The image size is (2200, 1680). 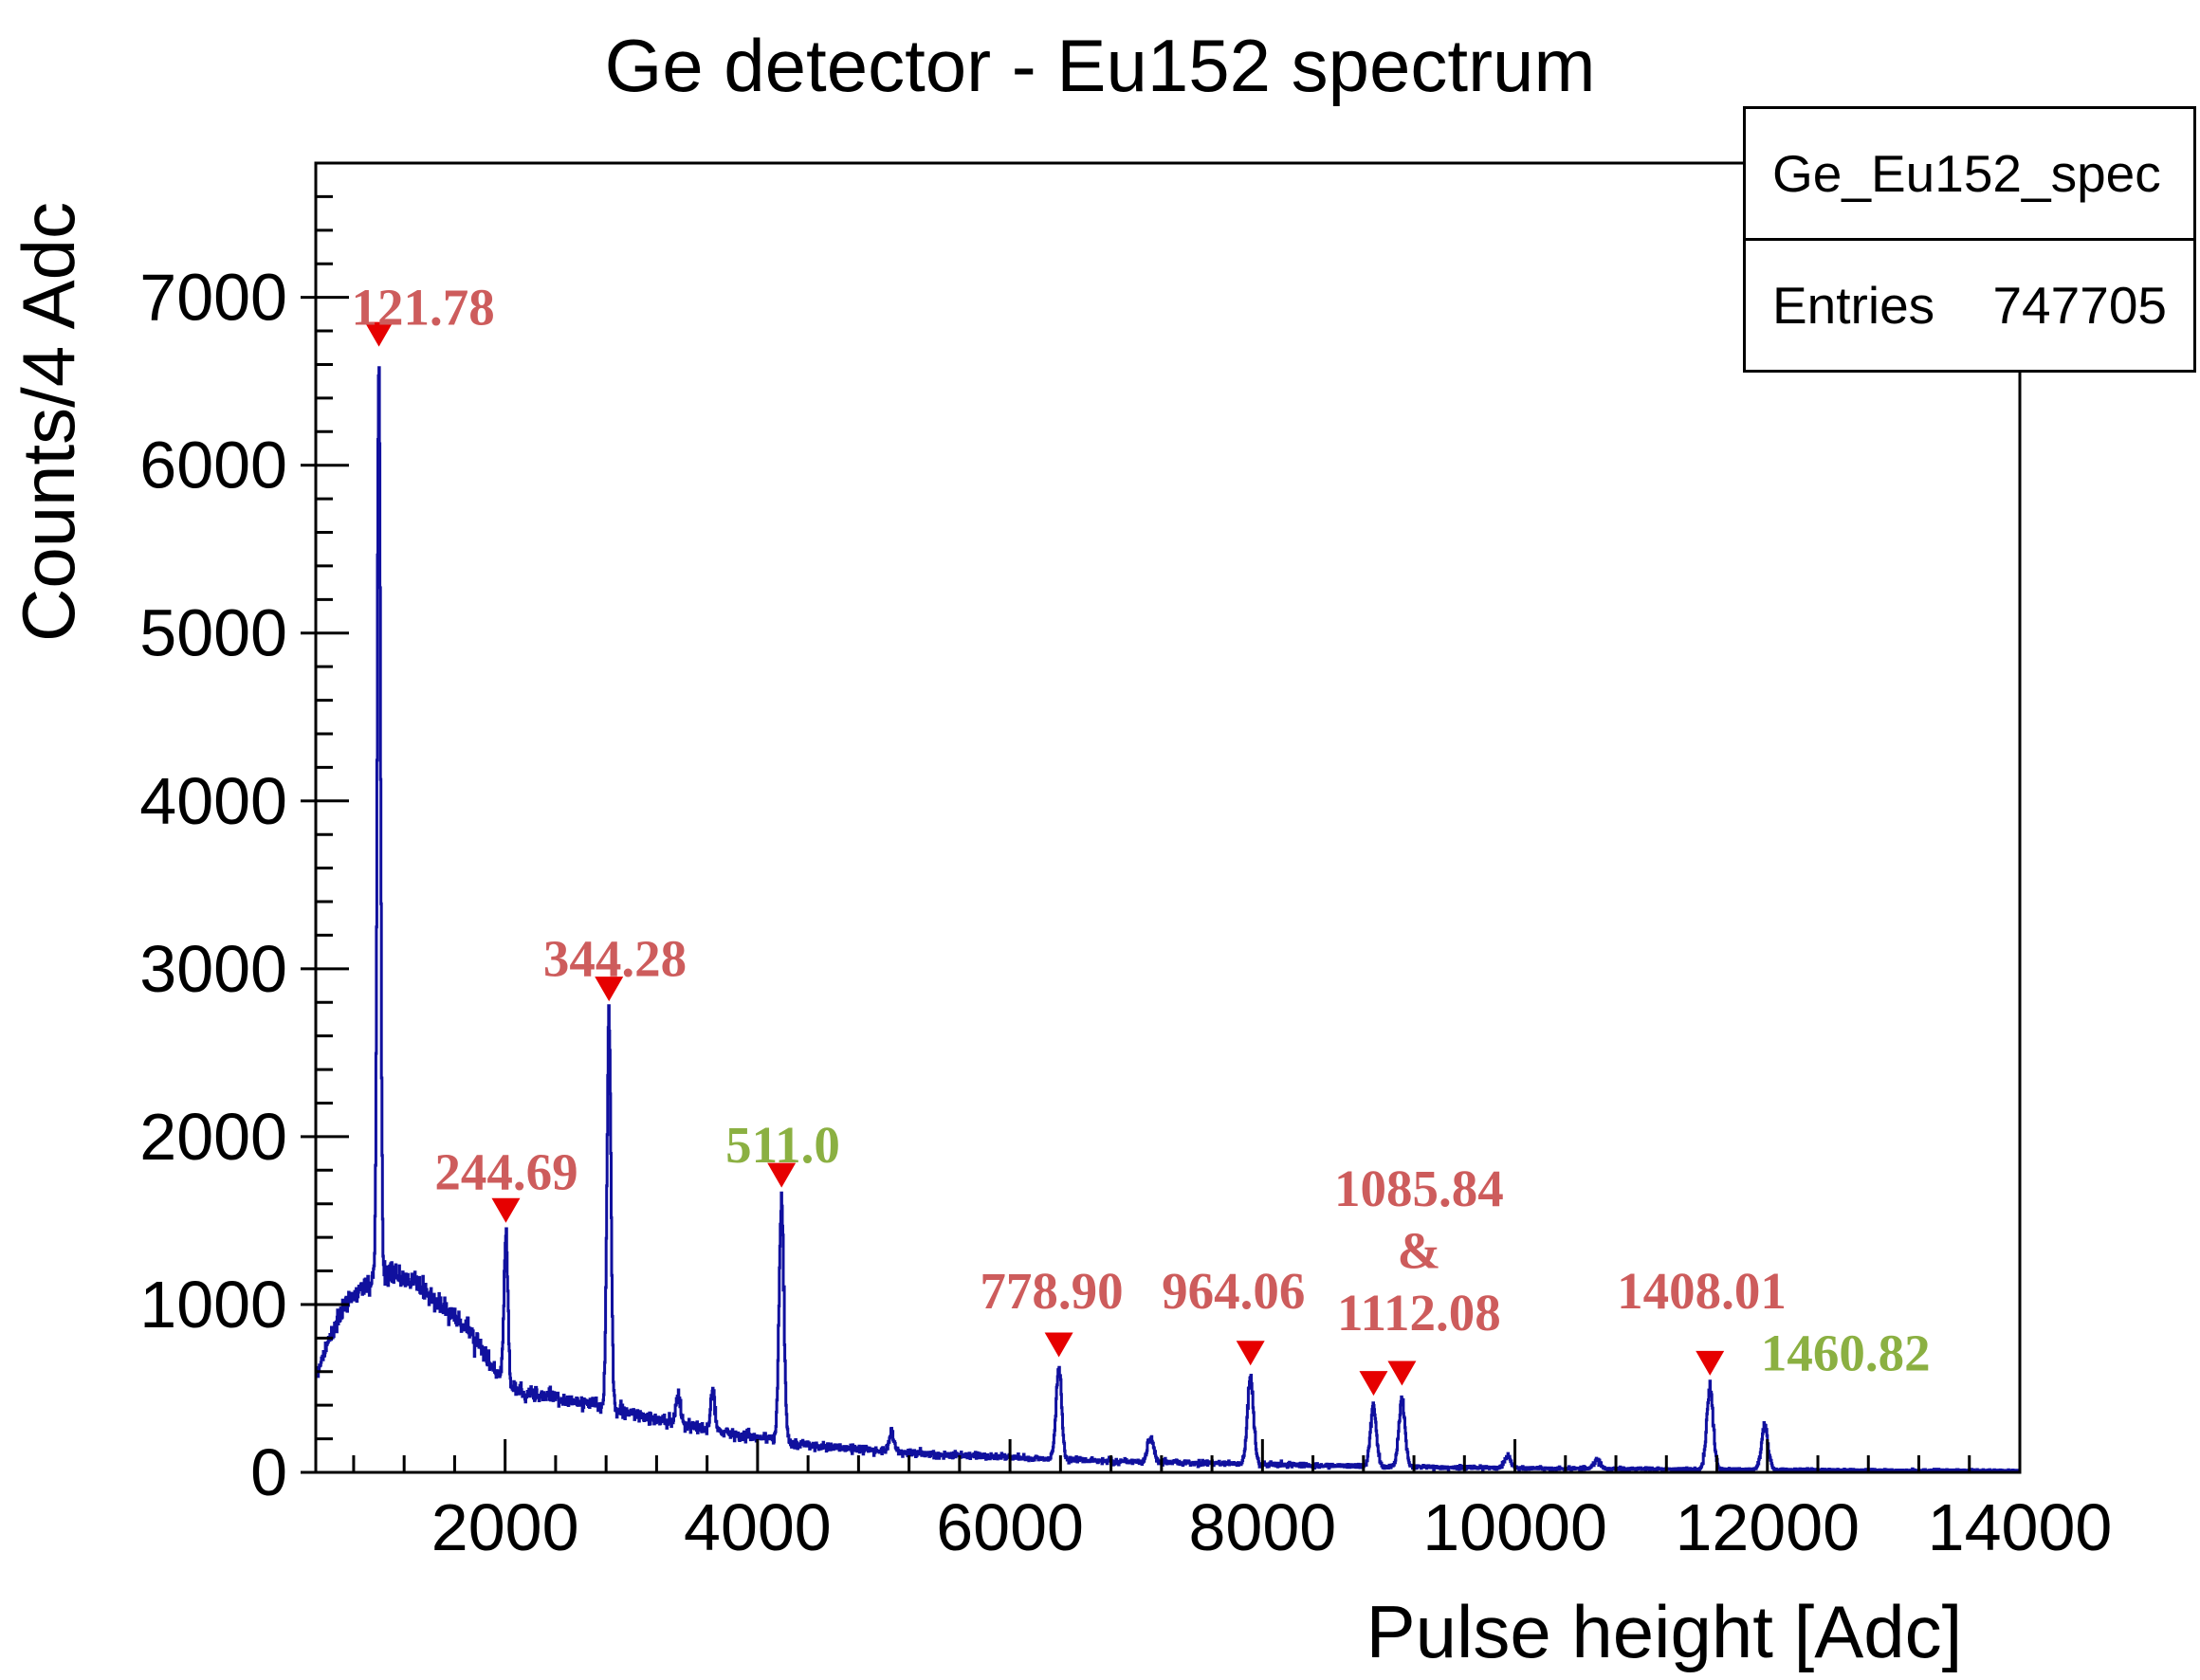 I want to click on x-tick-label: 6000, so click(x=1010, y=1527).